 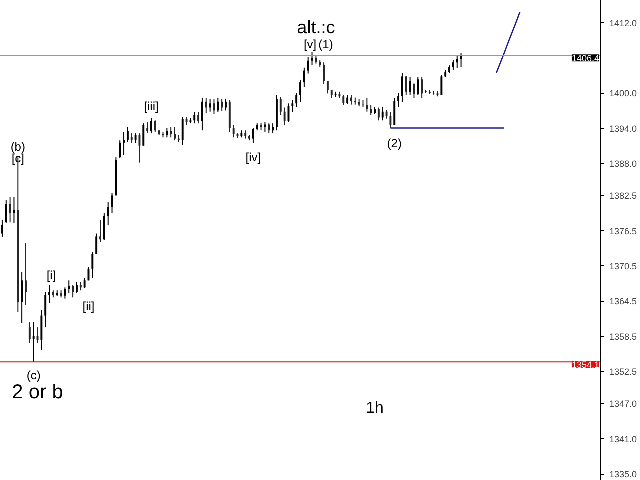 I want to click on annotation: (c), so click(x=33, y=375).